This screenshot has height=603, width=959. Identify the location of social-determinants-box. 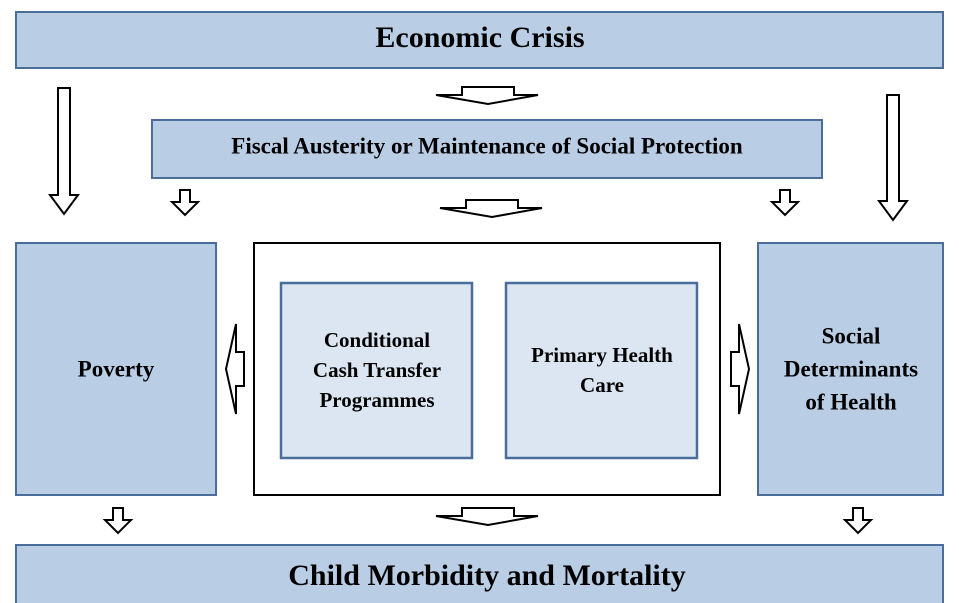
(850, 369).